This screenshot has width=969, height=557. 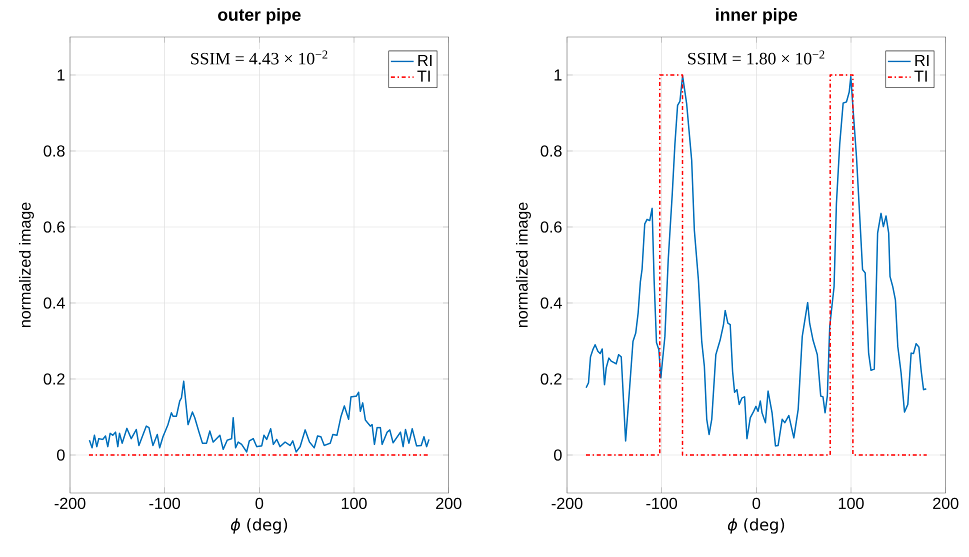 I want to click on chart-title: inner pipe, so click(x=757, y=16).